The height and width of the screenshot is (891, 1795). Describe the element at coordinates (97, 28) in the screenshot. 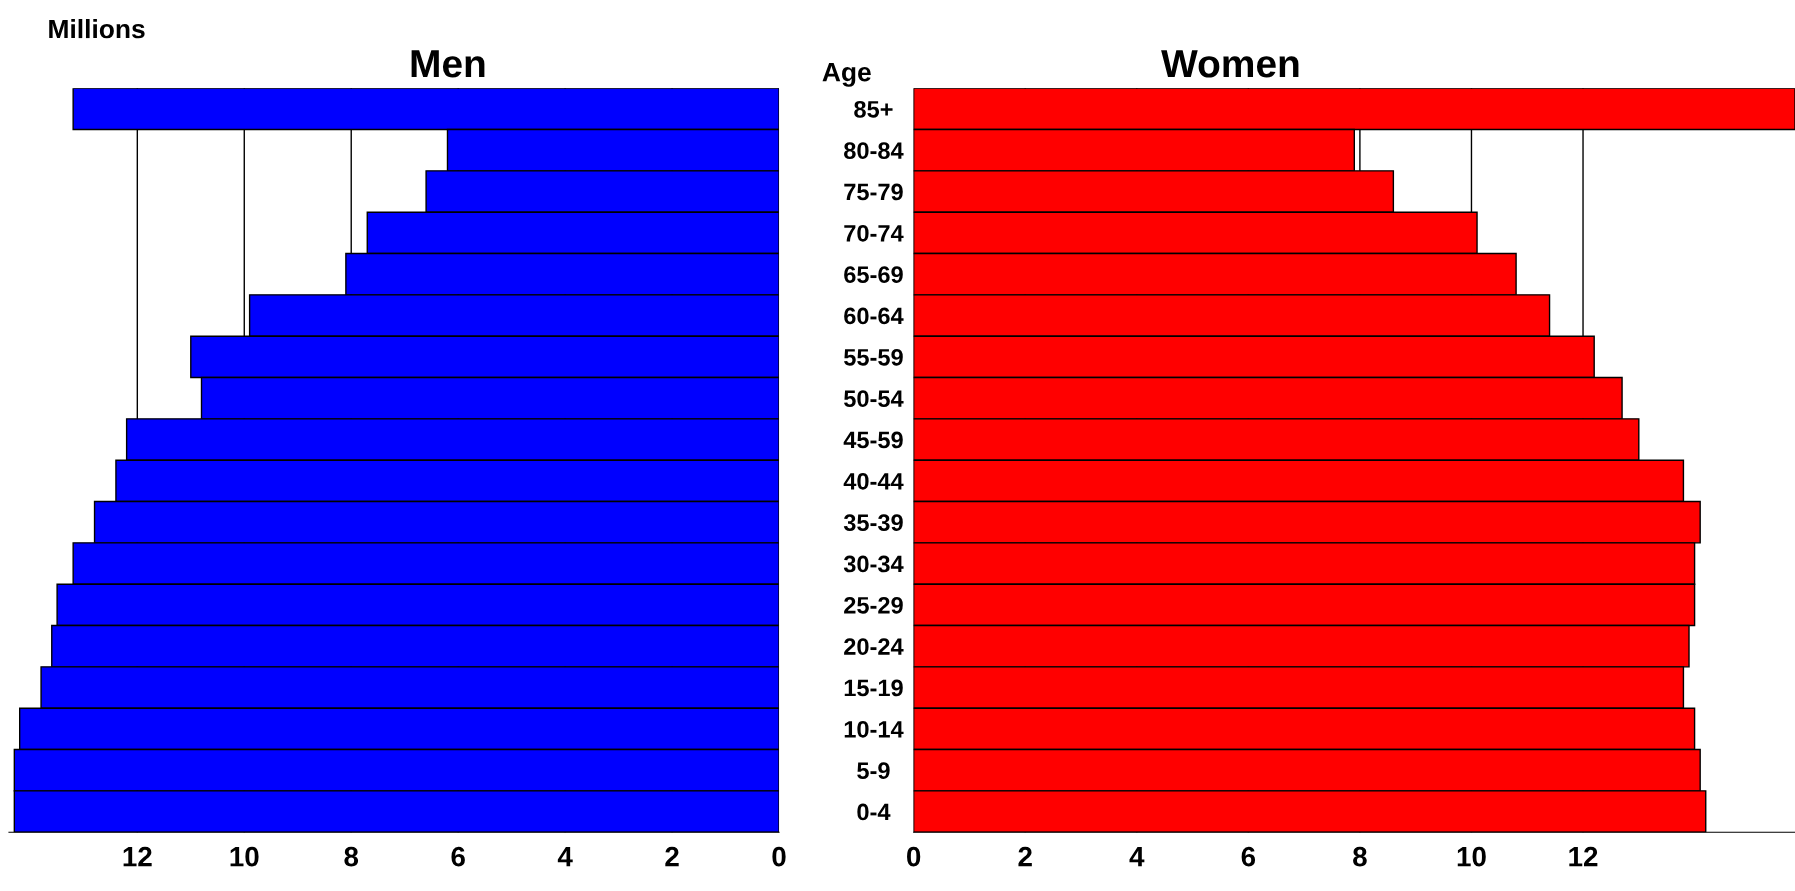

I see `text: Millions` at that location.